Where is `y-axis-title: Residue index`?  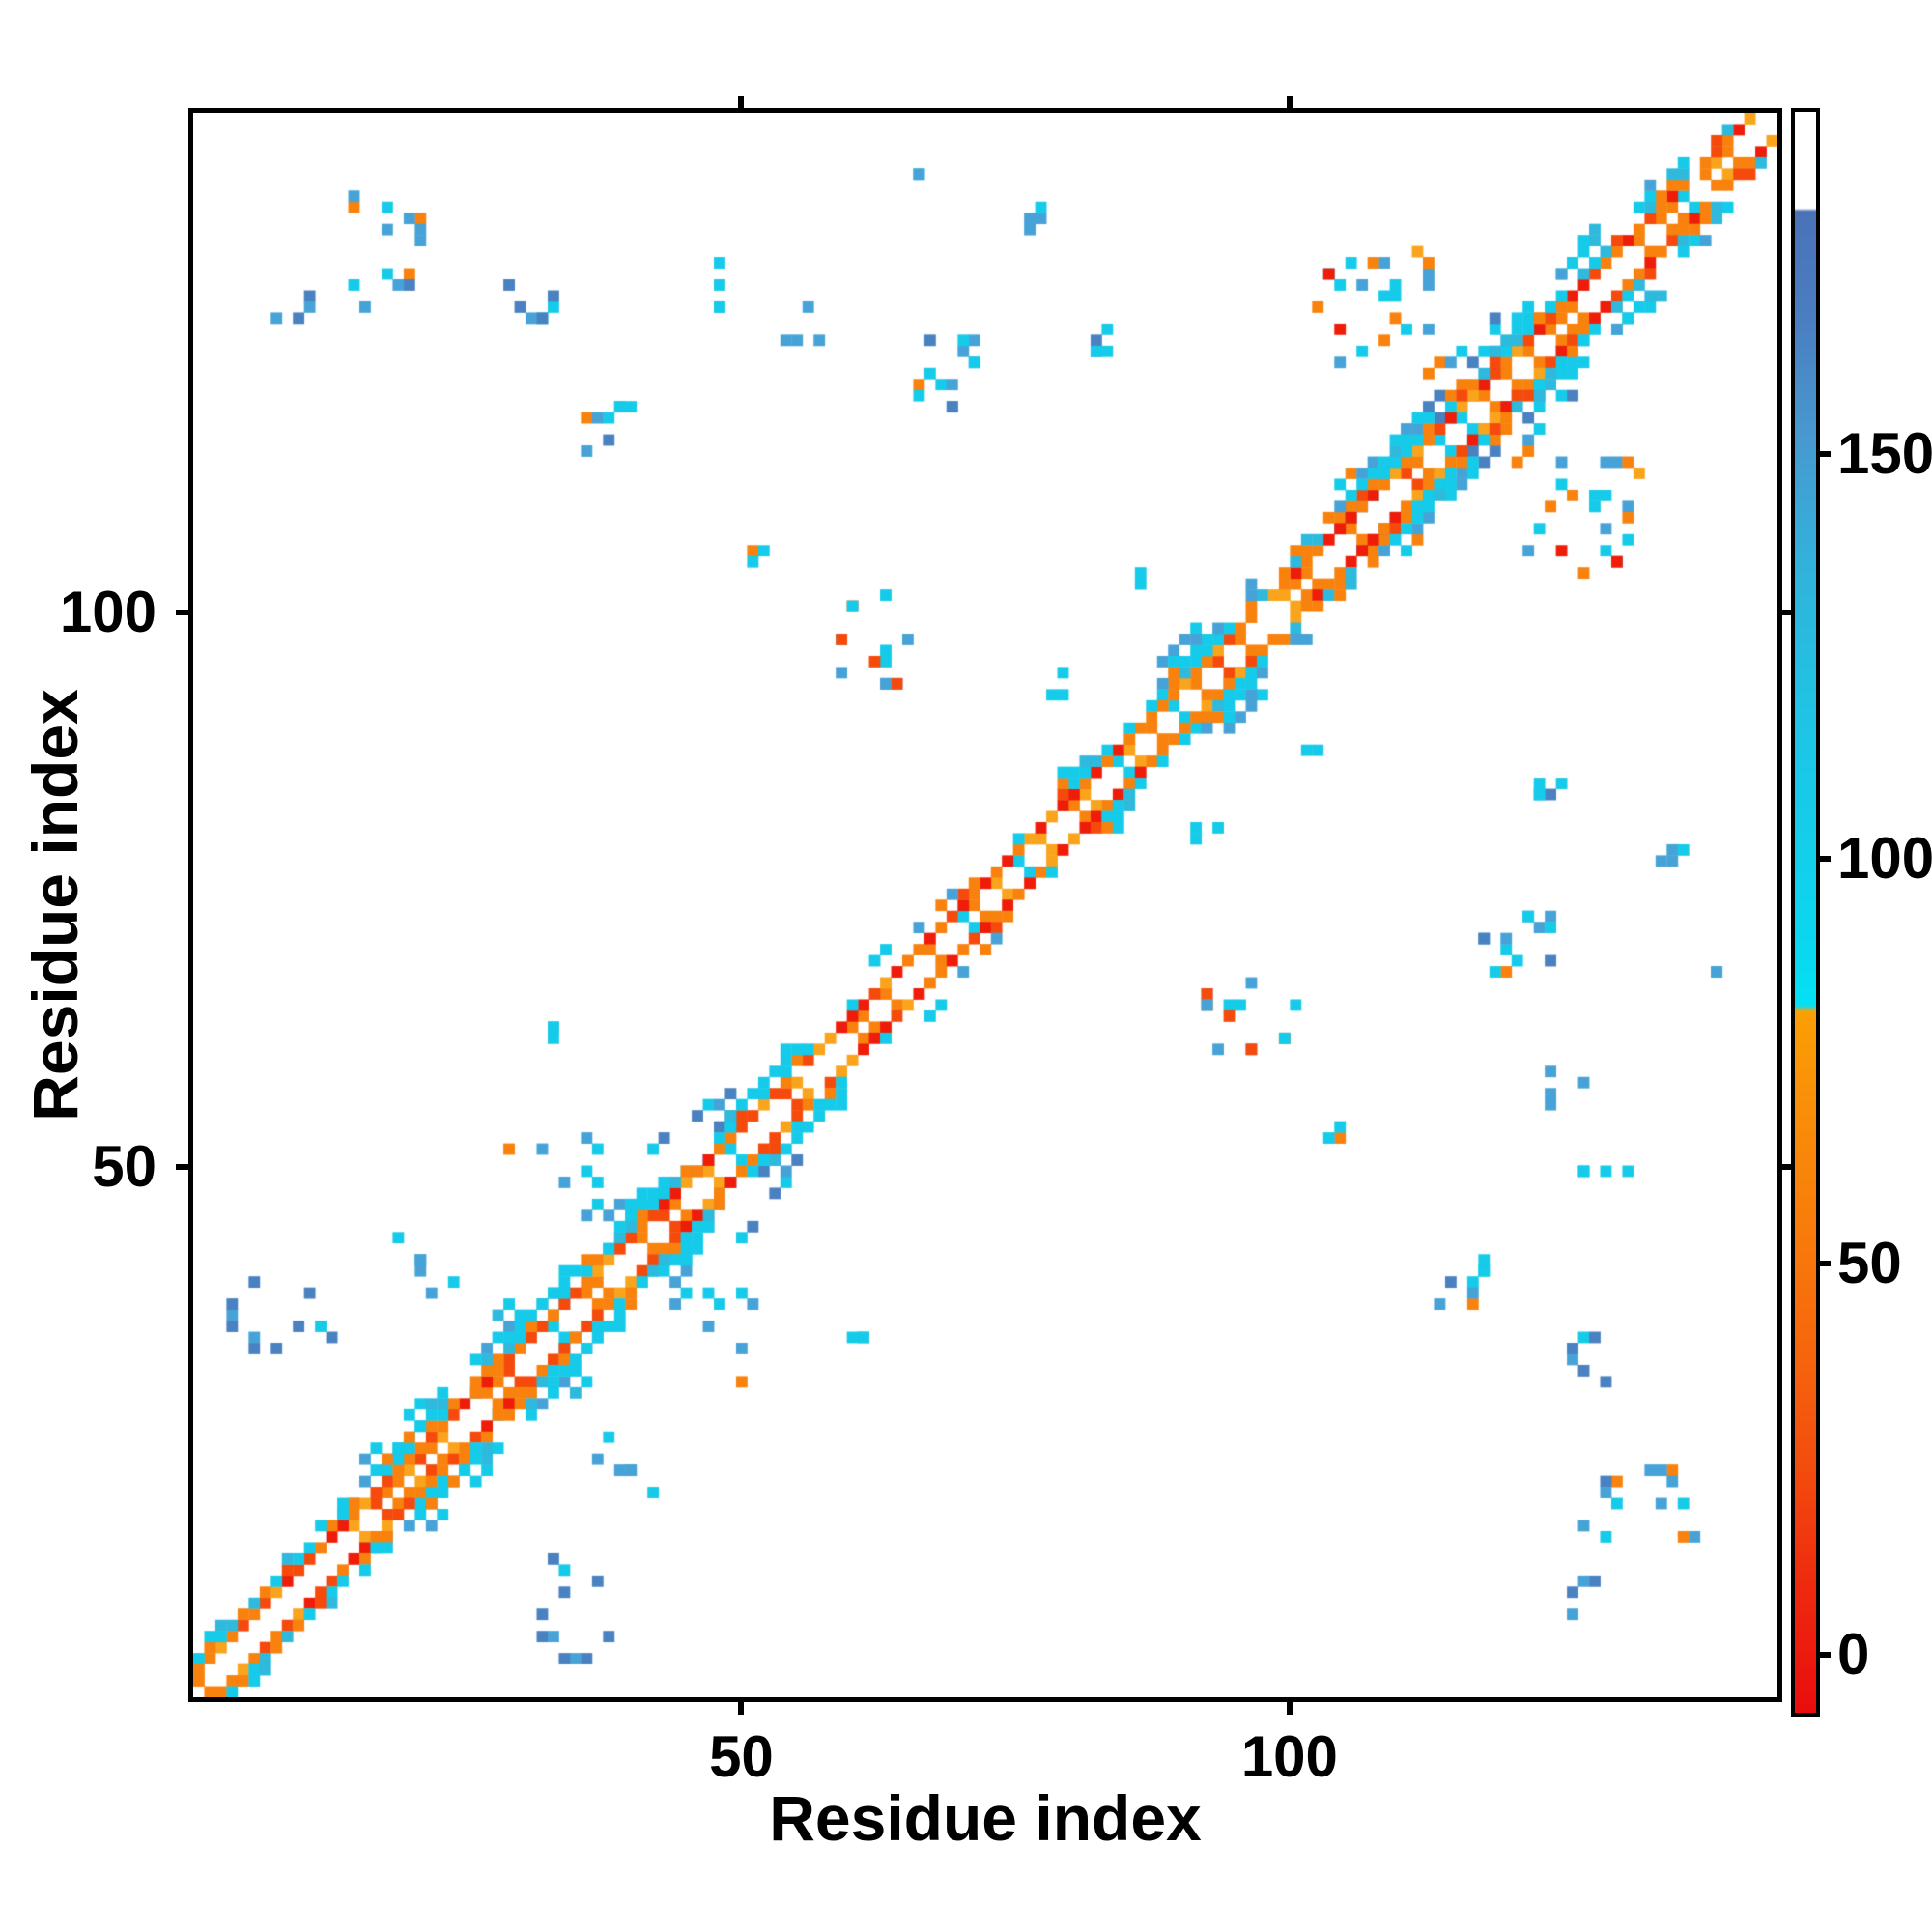
y-axis-title: Residue index is located at coordinates (55, 905).